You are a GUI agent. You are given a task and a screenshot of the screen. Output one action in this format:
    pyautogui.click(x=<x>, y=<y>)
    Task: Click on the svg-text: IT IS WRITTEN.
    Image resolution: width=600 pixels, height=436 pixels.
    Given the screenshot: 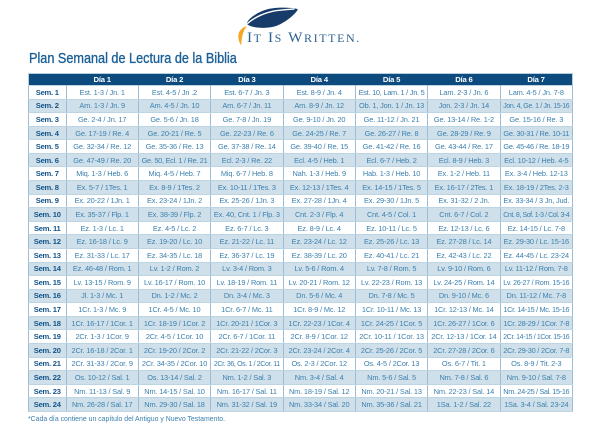 What is the action you would take?
    pyautogui.click(x=304, y=37)
    